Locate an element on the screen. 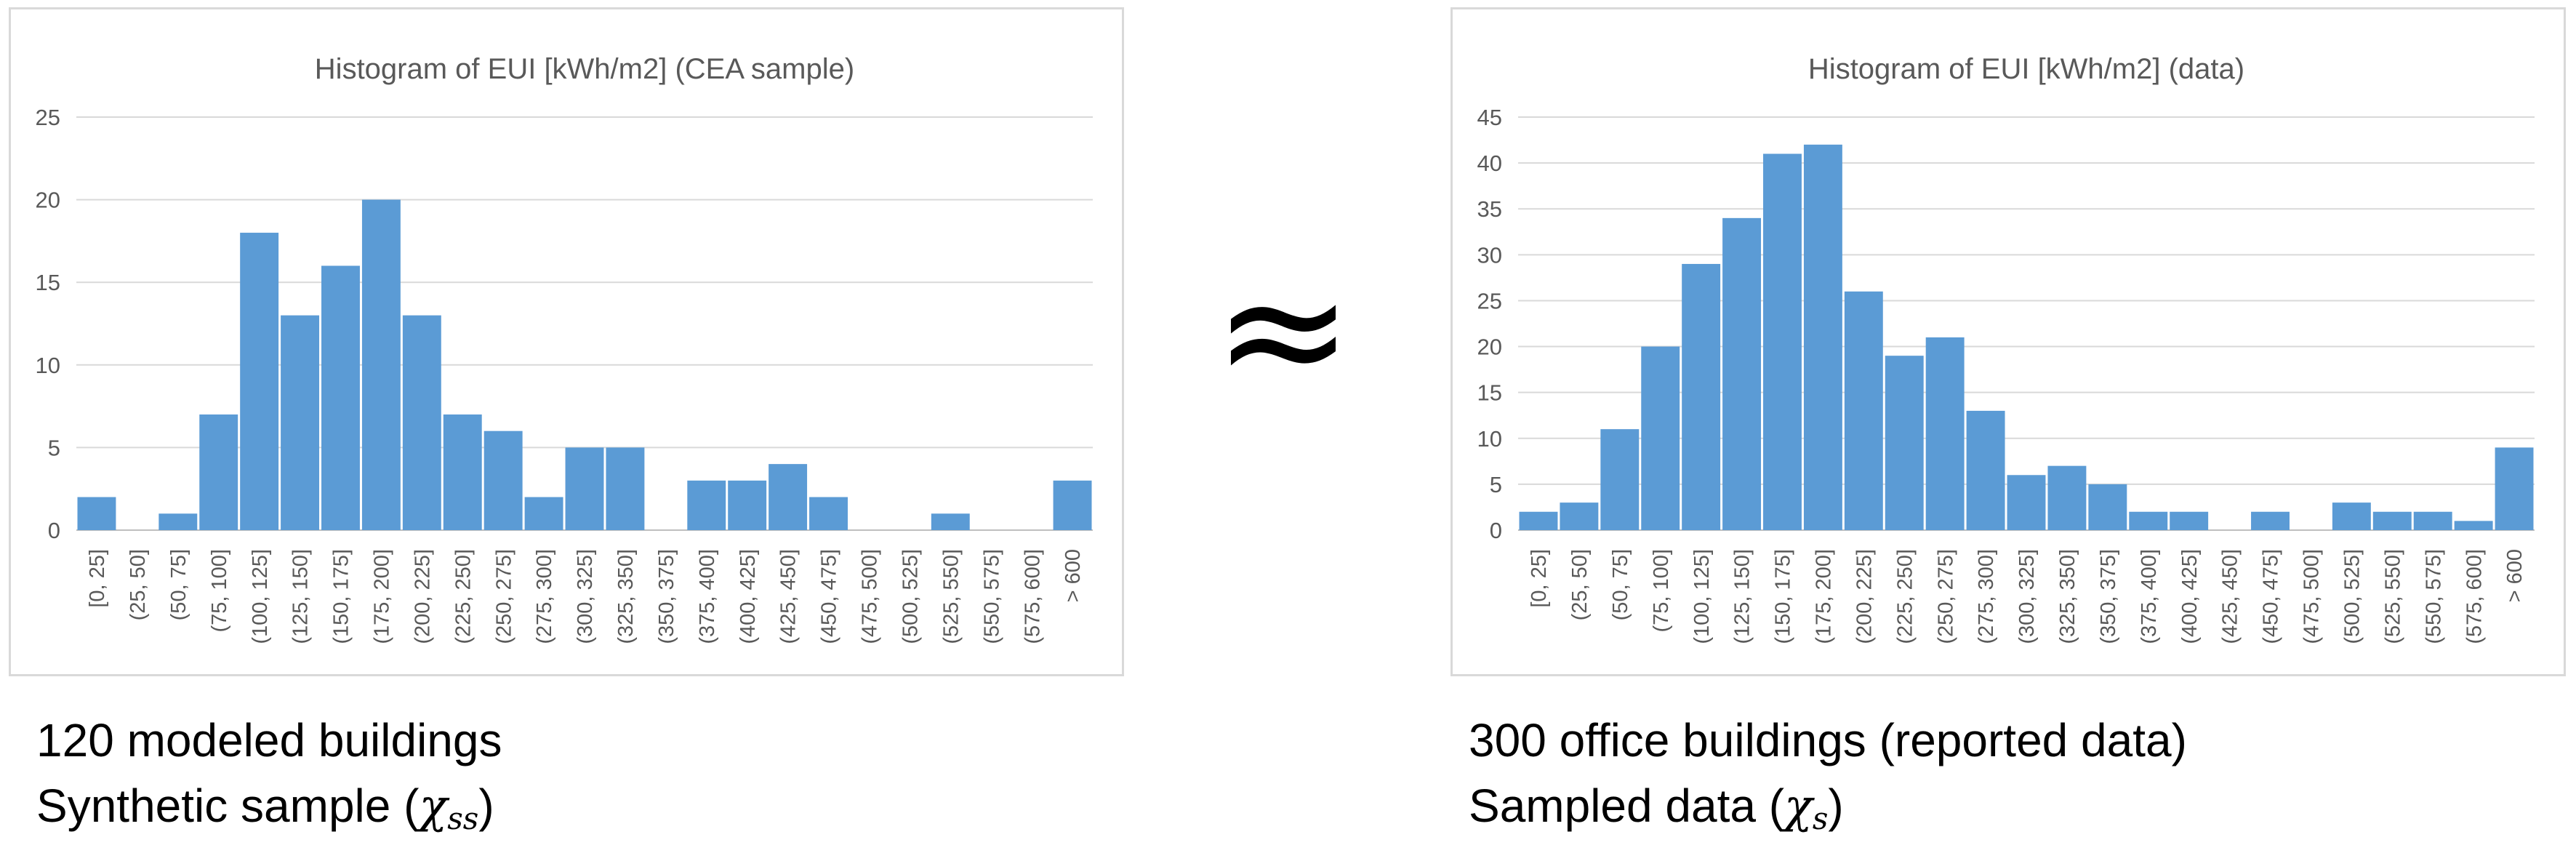 The image size is (2576, 861). left-caption-prefix: Synthetic sample ( is located at coordinates (228, 806).